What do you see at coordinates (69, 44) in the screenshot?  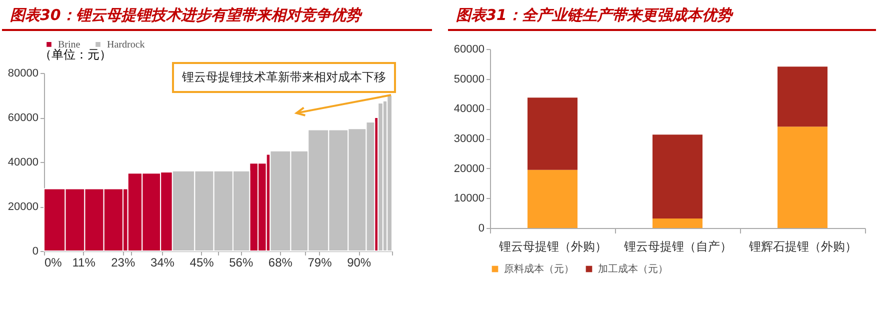 I see `legend-label: Brine` at bounding box center [69, 44].